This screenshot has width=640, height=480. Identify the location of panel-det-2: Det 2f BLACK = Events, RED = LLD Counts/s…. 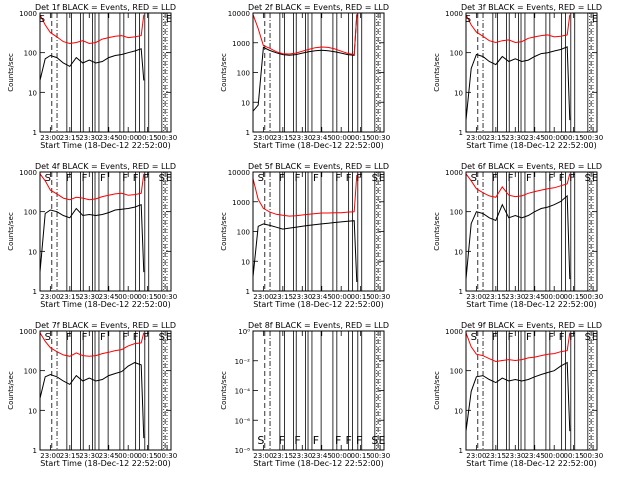
(305, 76).